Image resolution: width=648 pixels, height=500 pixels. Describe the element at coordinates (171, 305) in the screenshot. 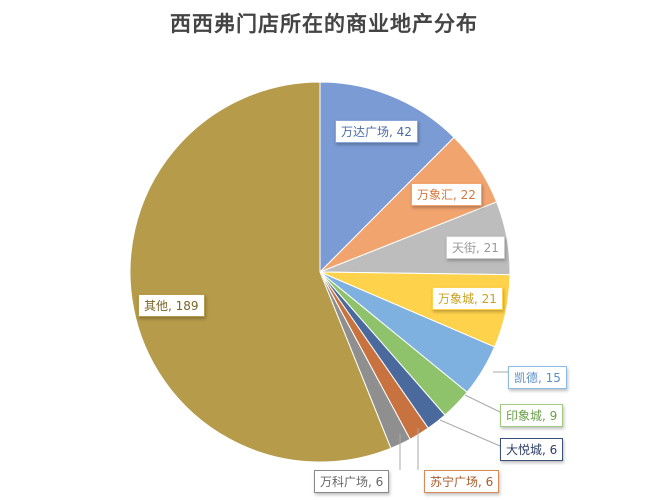

I see `data-label-9: 其他, 189` at that location.